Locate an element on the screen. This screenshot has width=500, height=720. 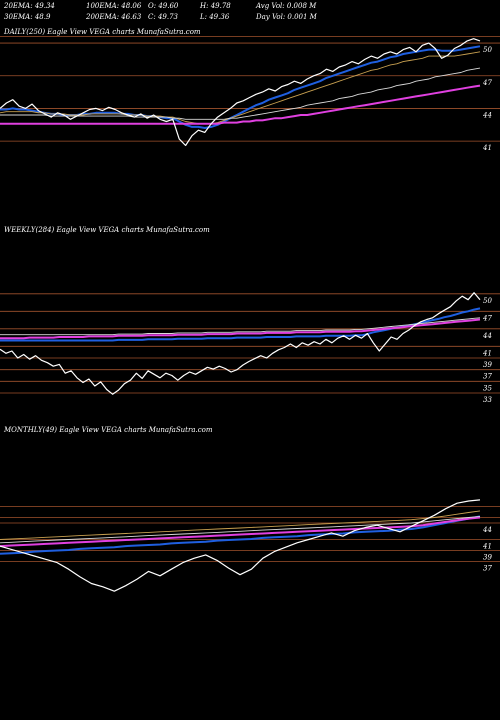
stat-high: H: 49.78 is located at coordinates (215, 6).